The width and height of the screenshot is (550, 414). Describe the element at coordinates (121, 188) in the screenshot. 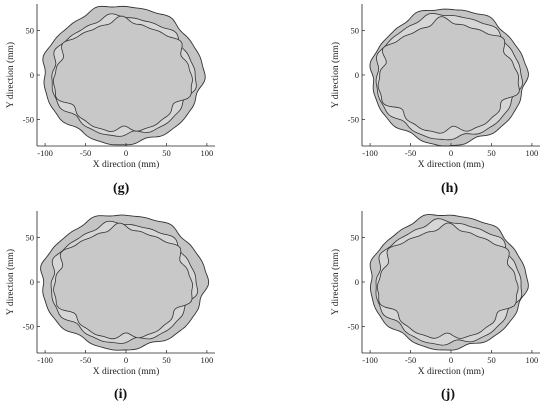

I see `panel-label-g: (g)` at that location.